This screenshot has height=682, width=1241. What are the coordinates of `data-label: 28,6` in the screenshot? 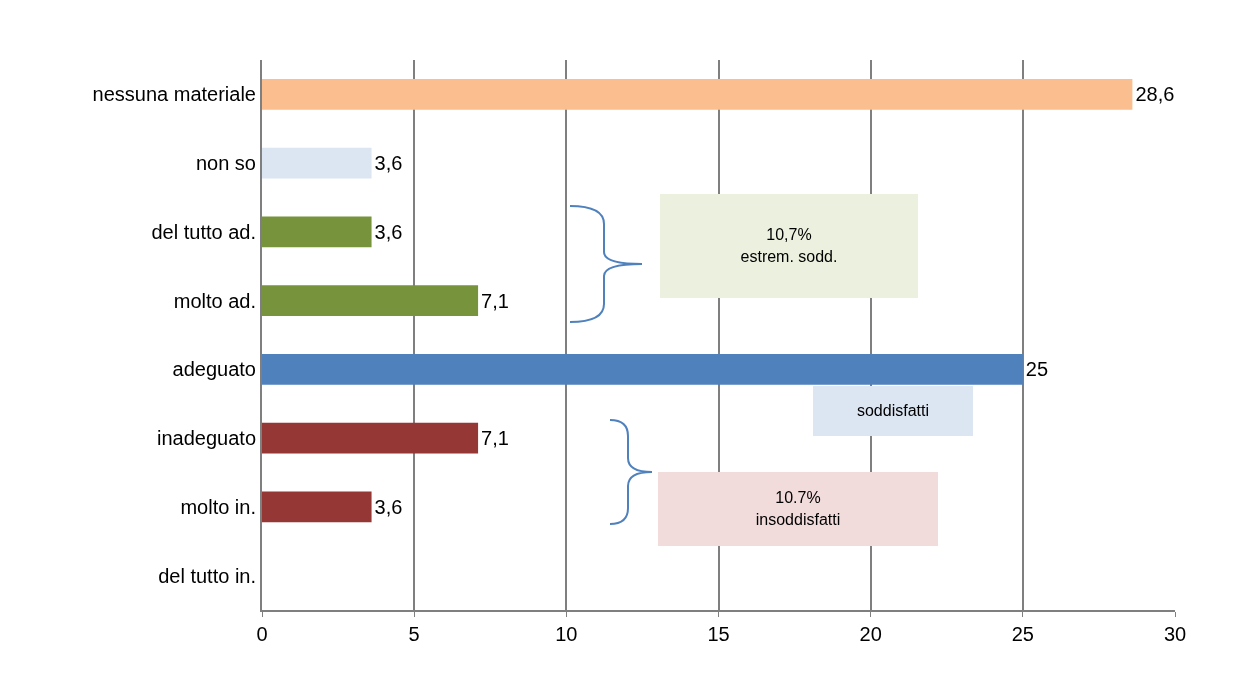 It's located at (1155, 94).